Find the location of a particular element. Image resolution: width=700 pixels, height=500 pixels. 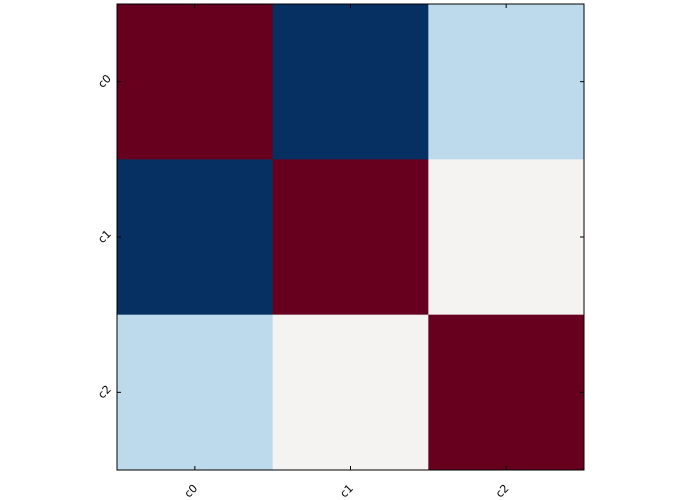

y-tick-label-c2: c2 is located at coordinates (104, 392).